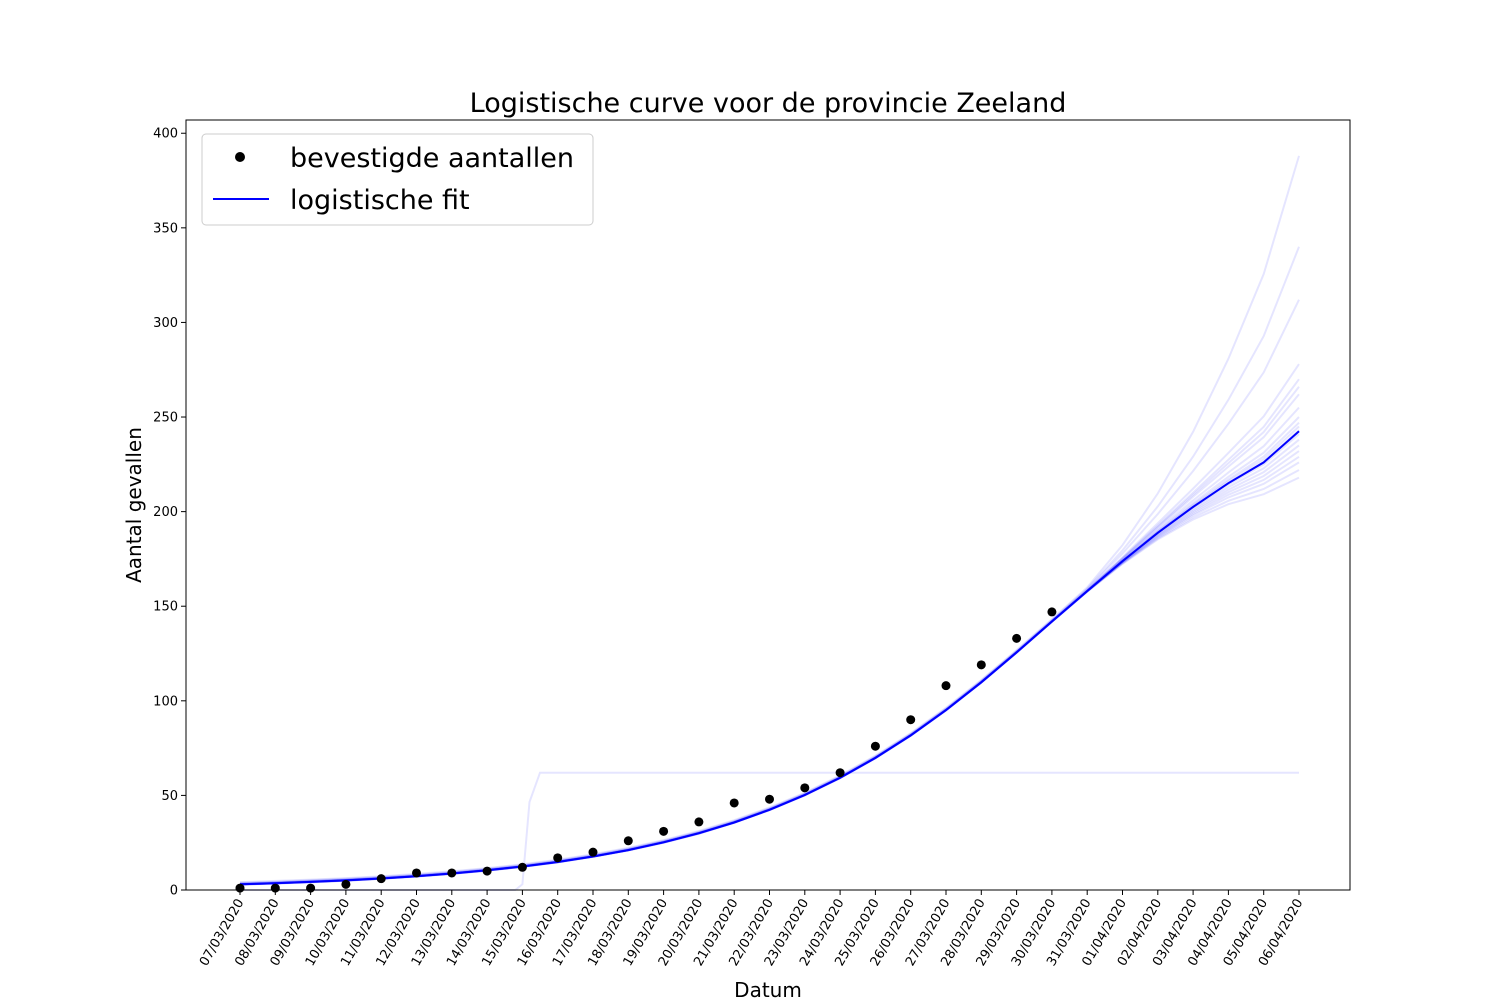  Describe the element at coordinates (134, 505) in the screenshot. I see `y-axis-label: Aantal gevallen` at that location.